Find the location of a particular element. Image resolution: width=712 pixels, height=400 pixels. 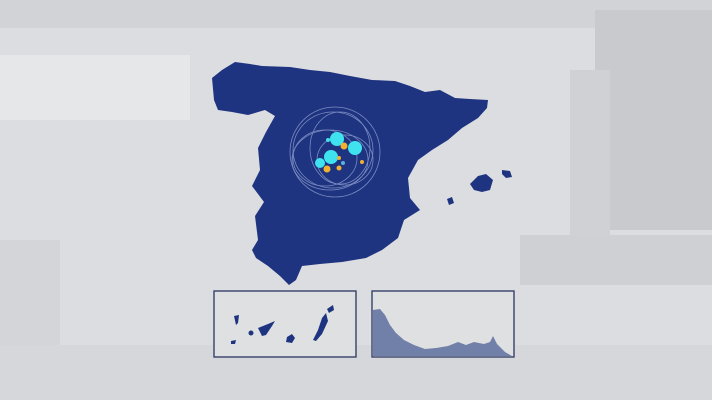

data-orbits is located at coordinates (335, 152).